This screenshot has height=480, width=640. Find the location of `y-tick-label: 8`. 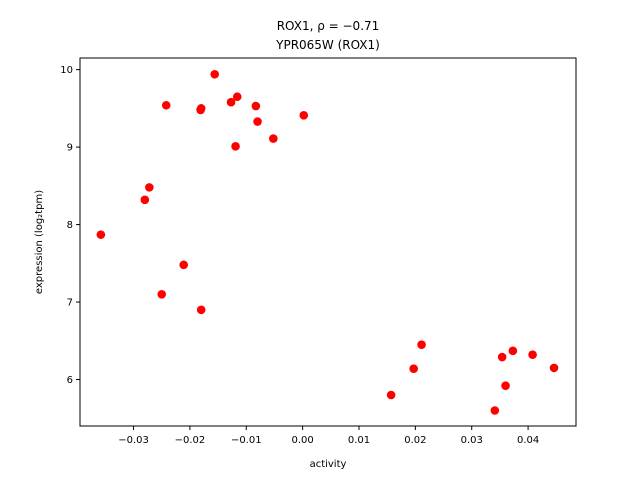

y-tick-label: 8 is located at coordinates (70, 225).